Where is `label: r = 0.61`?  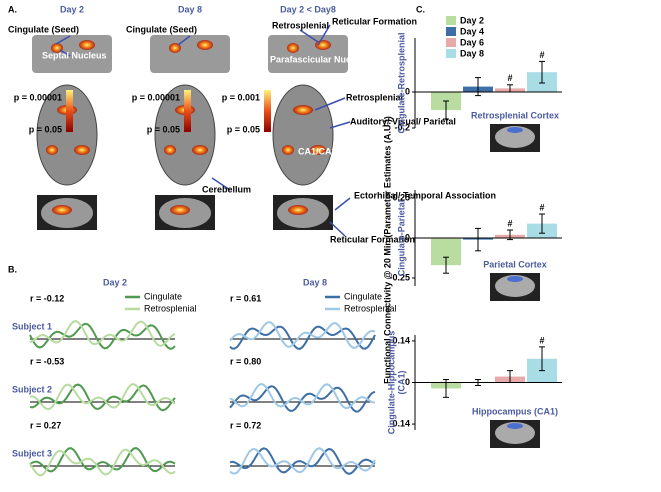
label: r = 0.61 is located at coordinates (245, 298).